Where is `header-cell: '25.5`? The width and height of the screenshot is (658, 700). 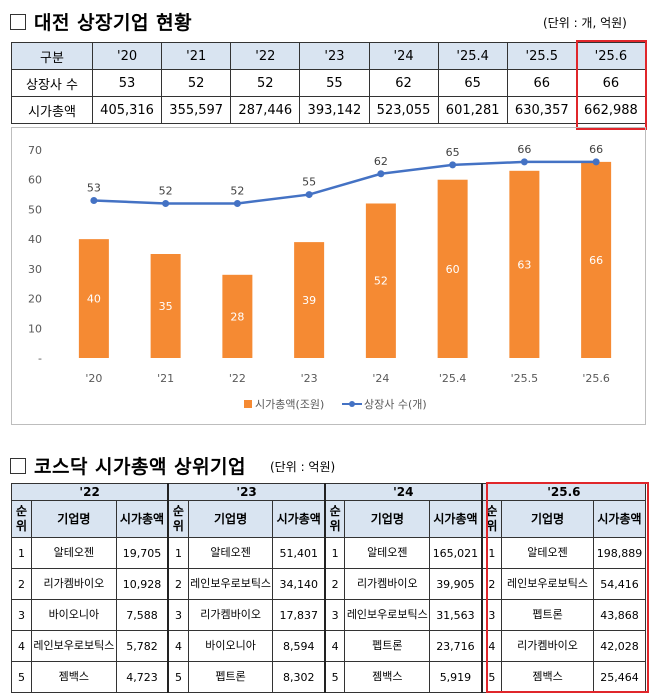
header-cell: '25.5 is located at coordinates (541, 56).